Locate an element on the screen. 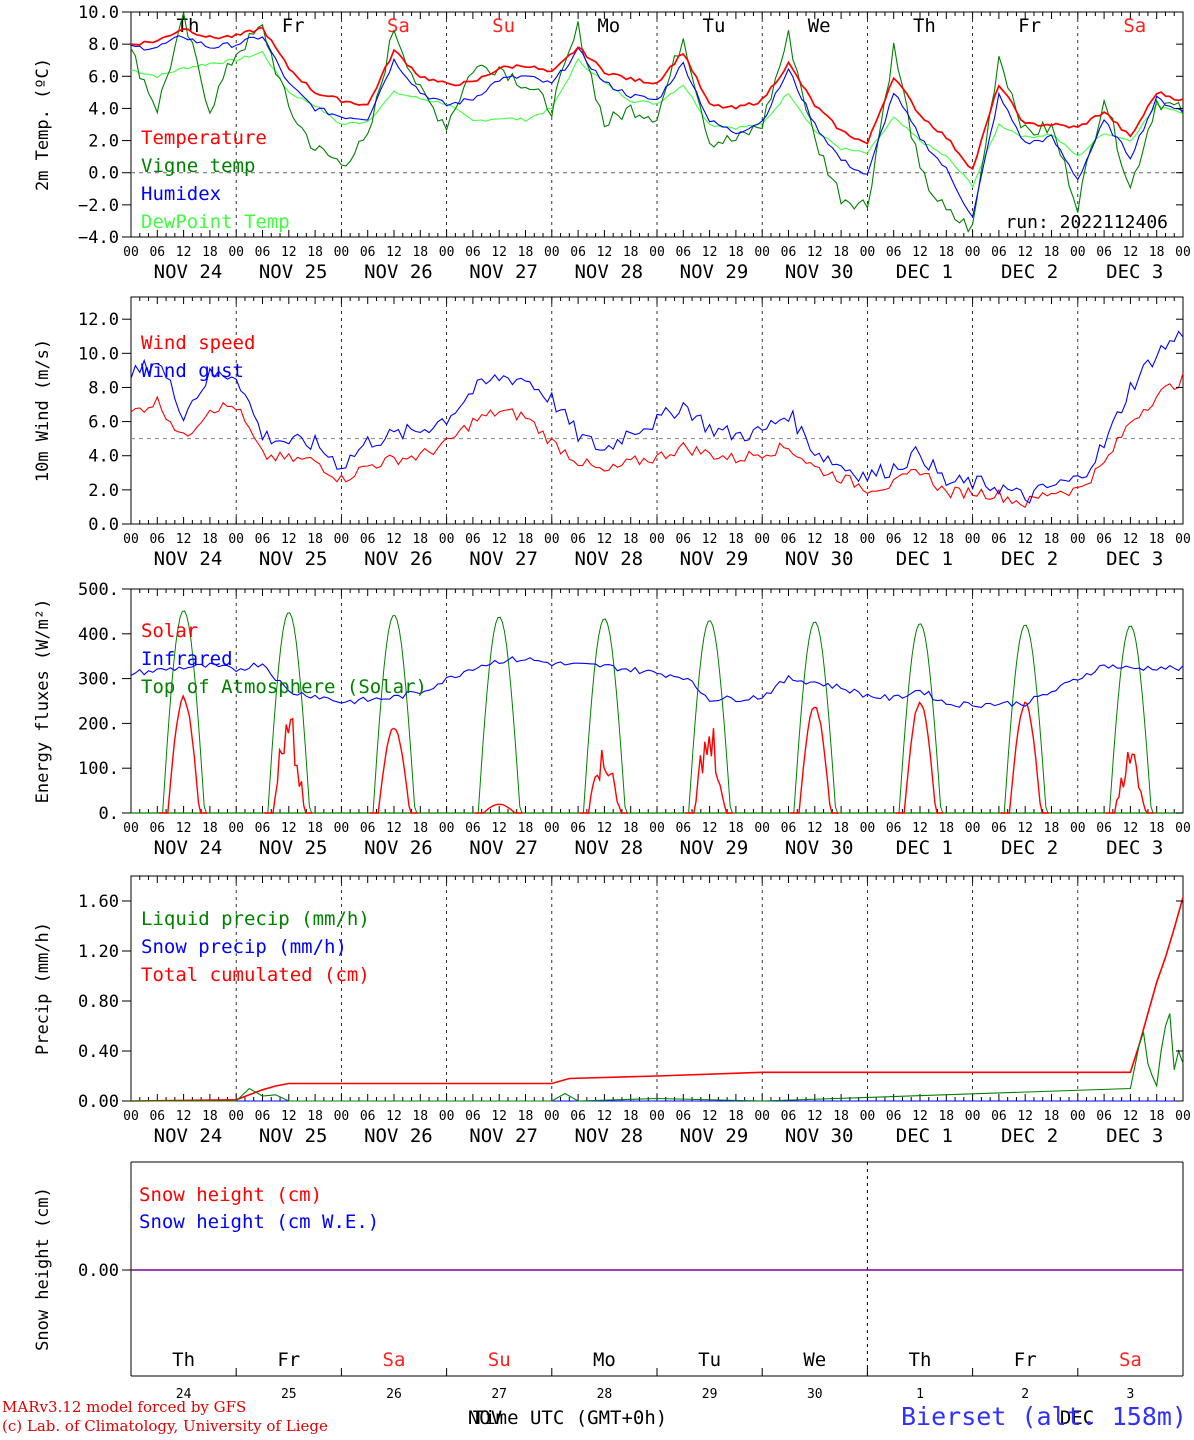 This screenshot has width=1194, height=1440. day-of-week-label: We is located at coordinates (819, 26).